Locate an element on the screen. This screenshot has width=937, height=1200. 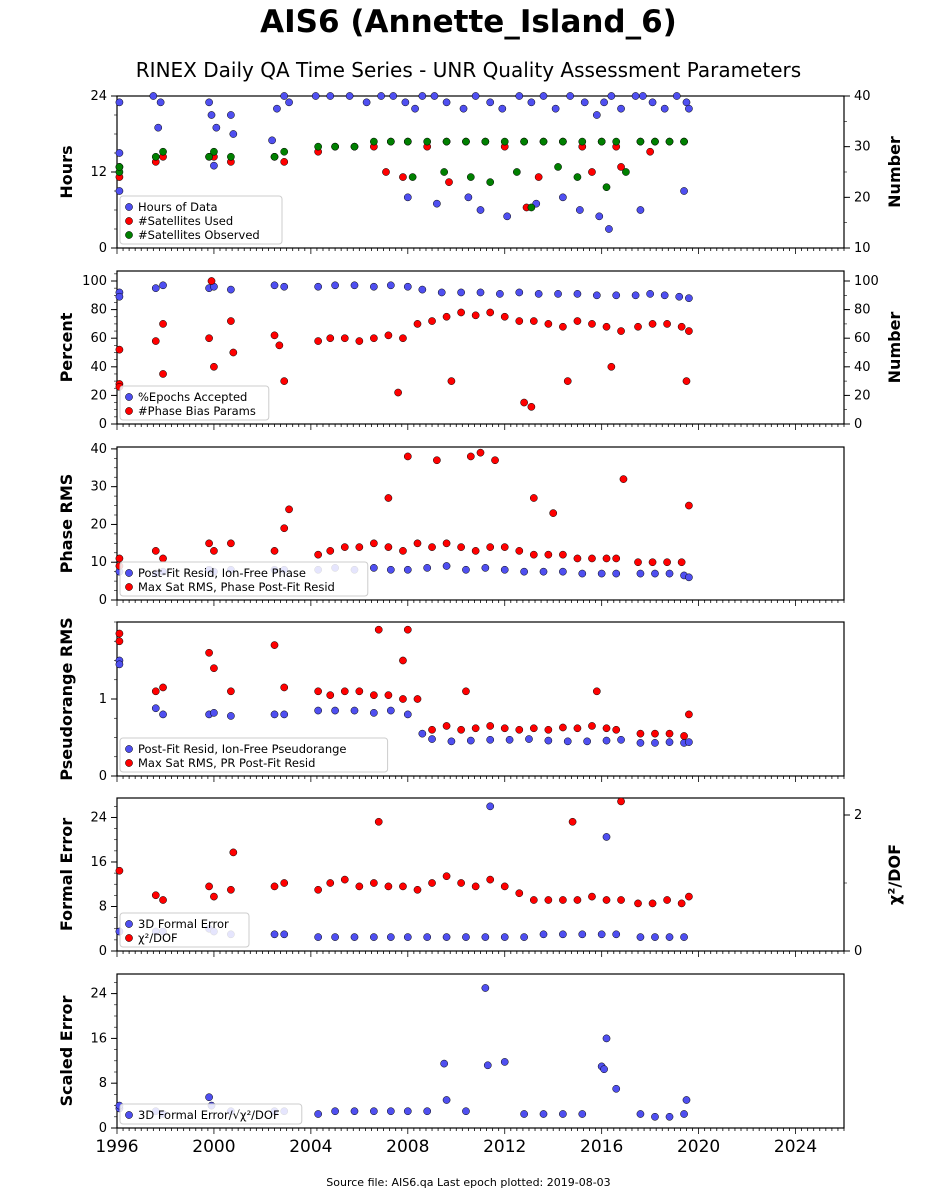
y-tick-label: 60 is located at coordinates (98, 338).